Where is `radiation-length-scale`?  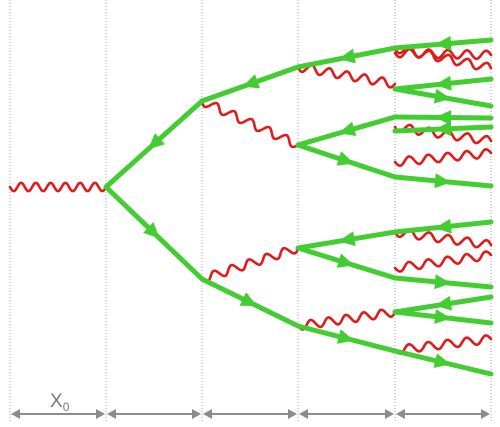
radiation-length-scale is located at coordinates (250, 414).